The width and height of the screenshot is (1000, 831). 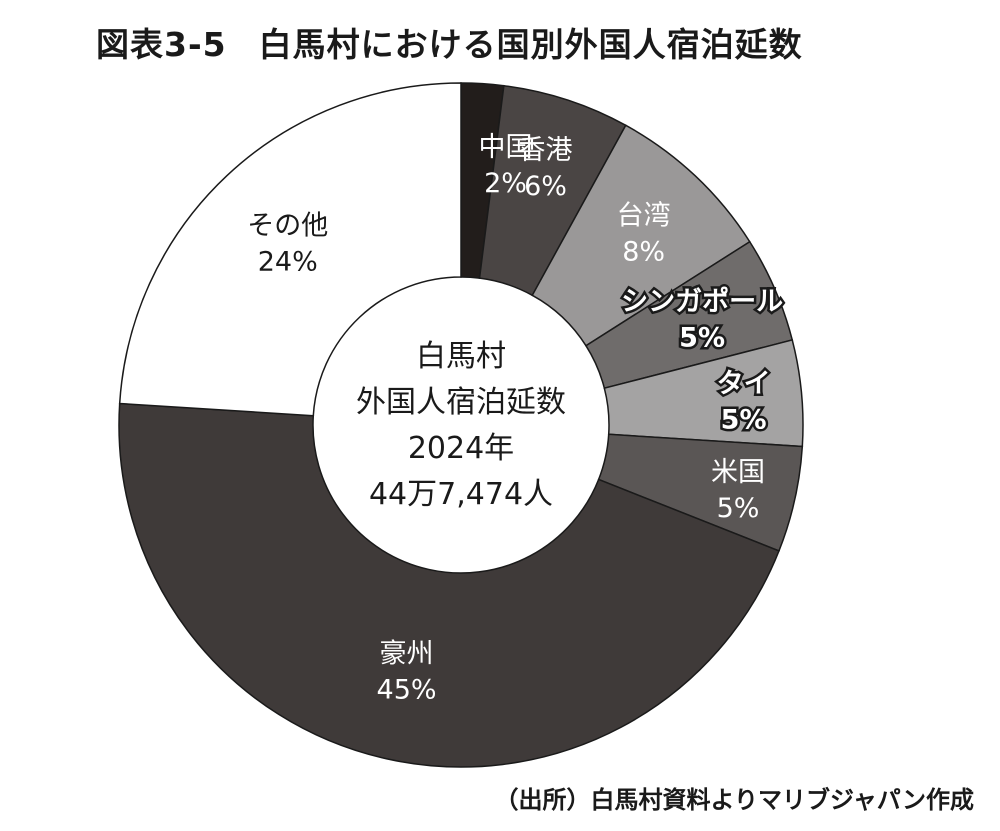 What do you see at coordinates (461, 448) in the screenshot?
I see `center-text-line: 2024年` at bounding box center [461, 448].